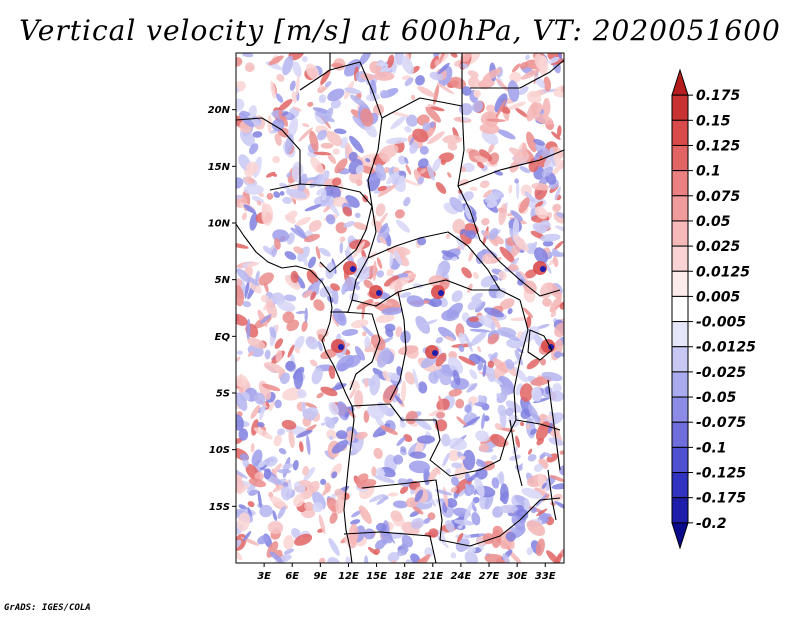 The height and width of the screenshot is (618, 800). What do you see at coordinates (461, 576) in the screenshot?
I see `lon-tick-label: 24E` at bounding box center [461, 576].